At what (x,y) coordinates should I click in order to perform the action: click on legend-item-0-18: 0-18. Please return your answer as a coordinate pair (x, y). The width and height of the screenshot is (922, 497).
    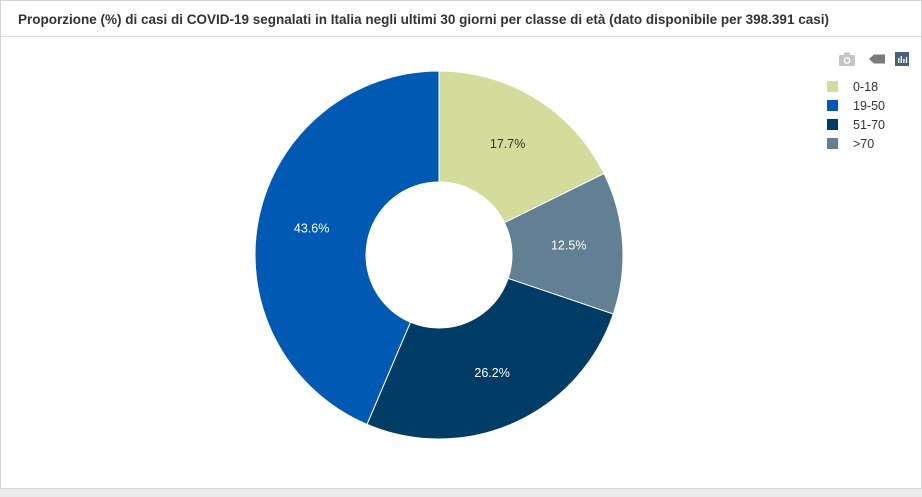
    Looking at the image, I should click on (856, 86).